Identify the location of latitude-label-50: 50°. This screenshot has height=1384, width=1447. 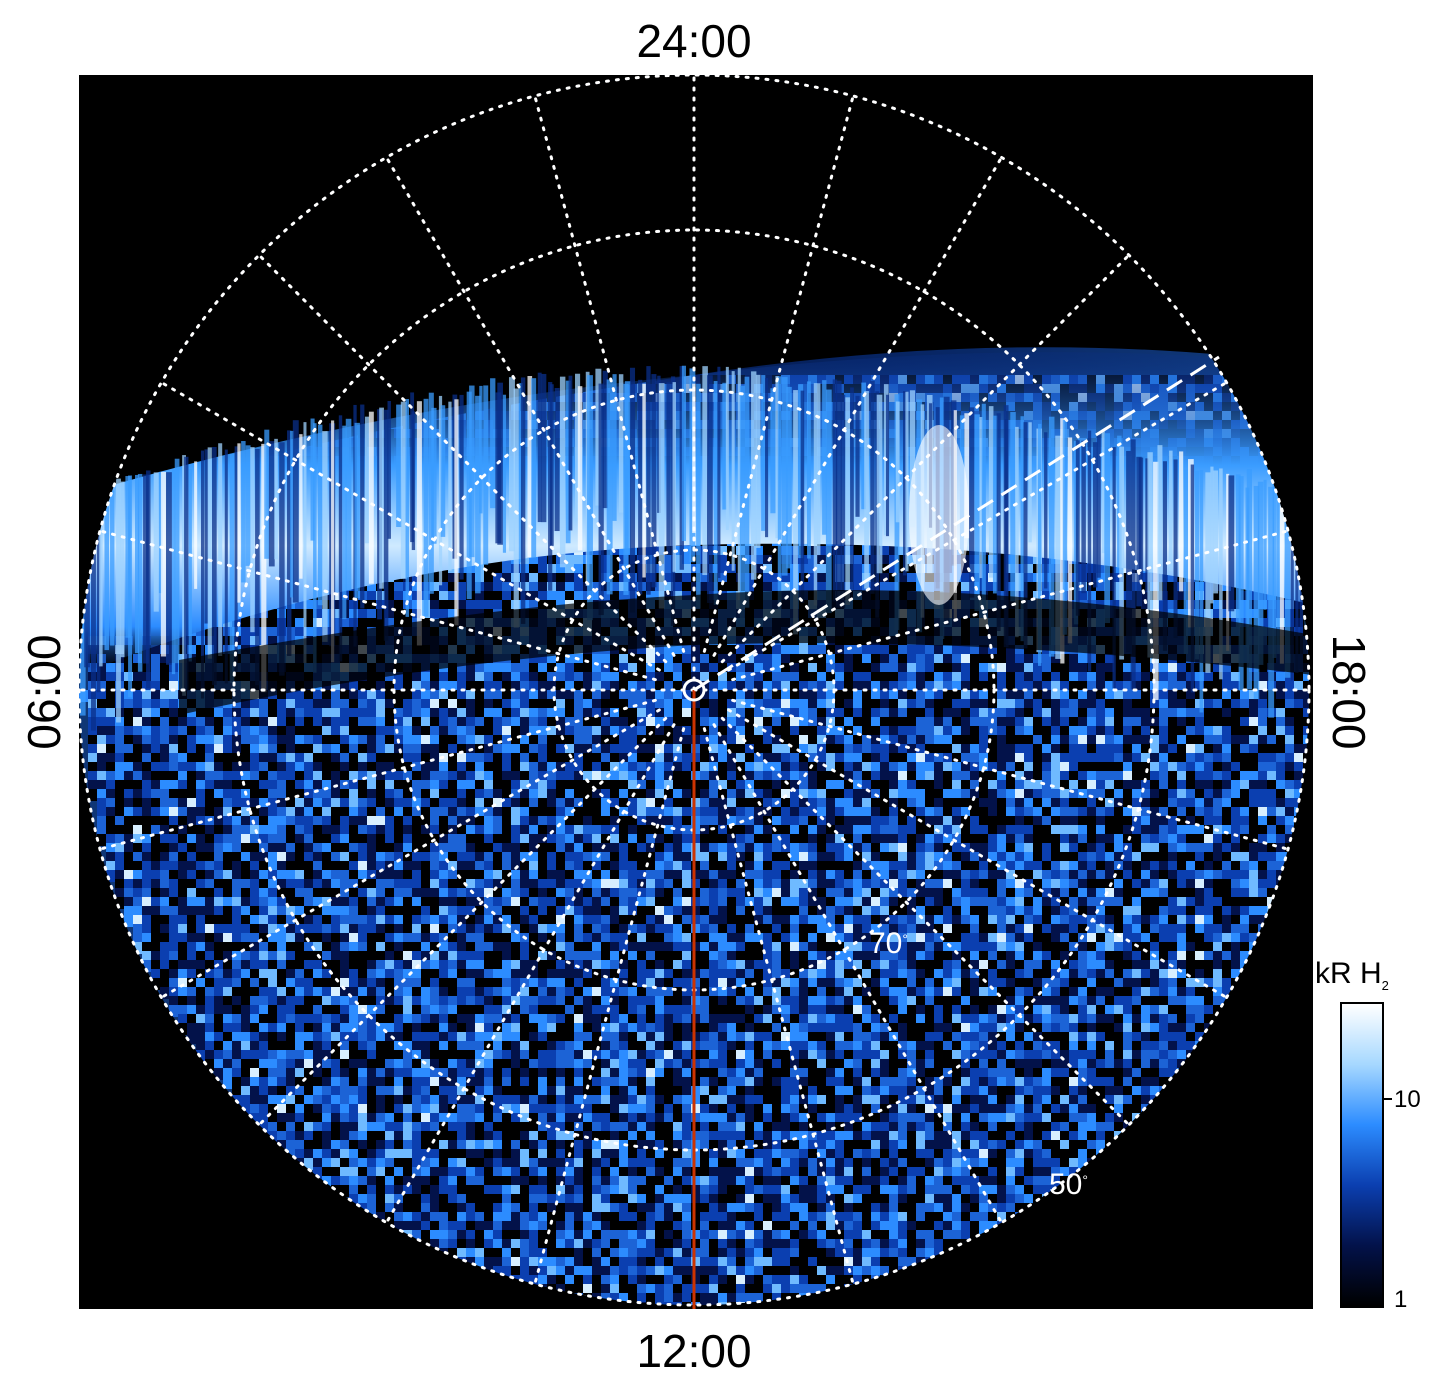
(1068, 1184).